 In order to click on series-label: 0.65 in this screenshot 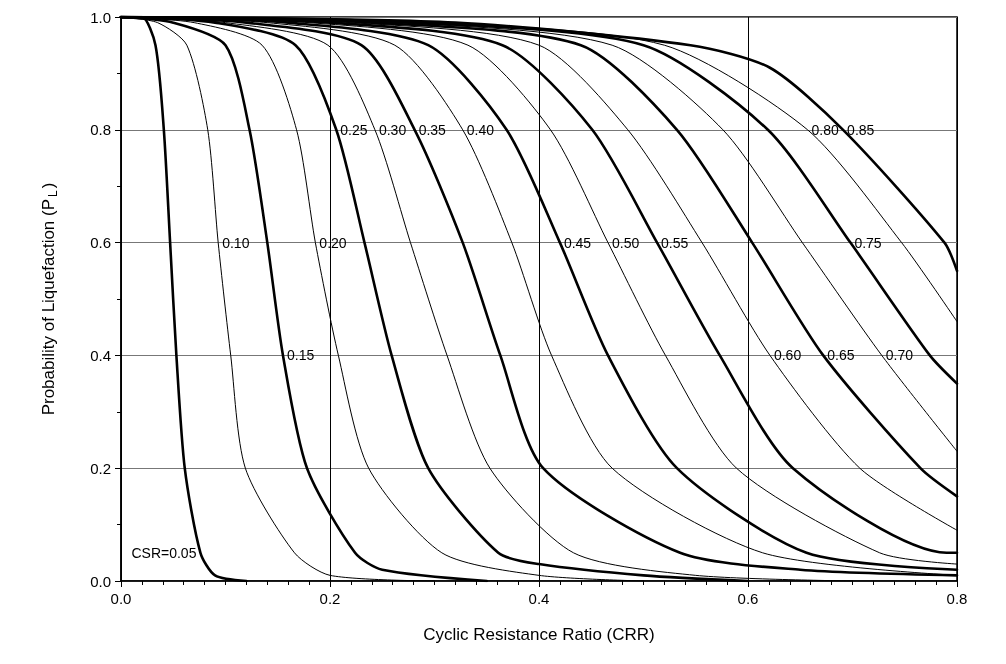, I will do `click(841, 355)`.